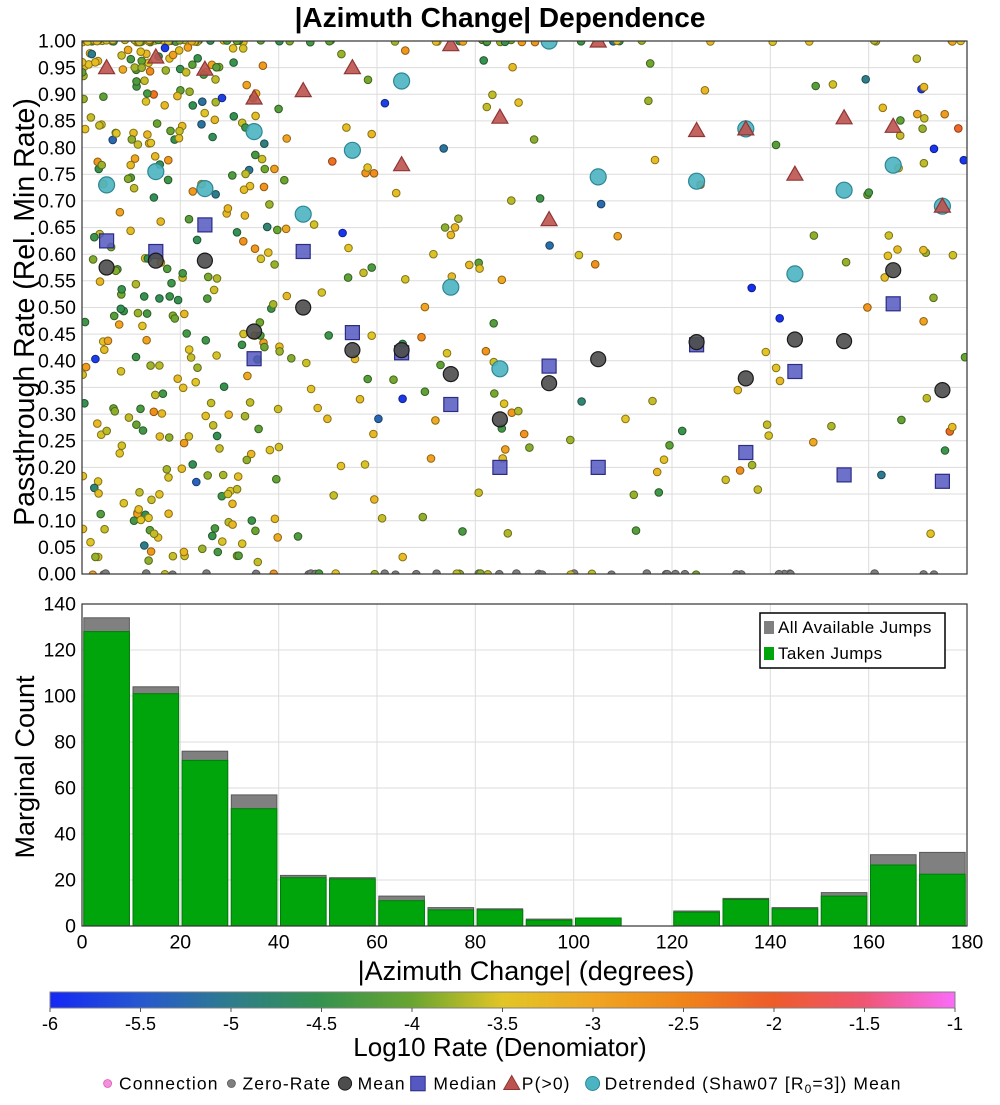 This screenshot has height=1105, width=1000. I want to click on svg-text: Mean, so click(382, 1084).